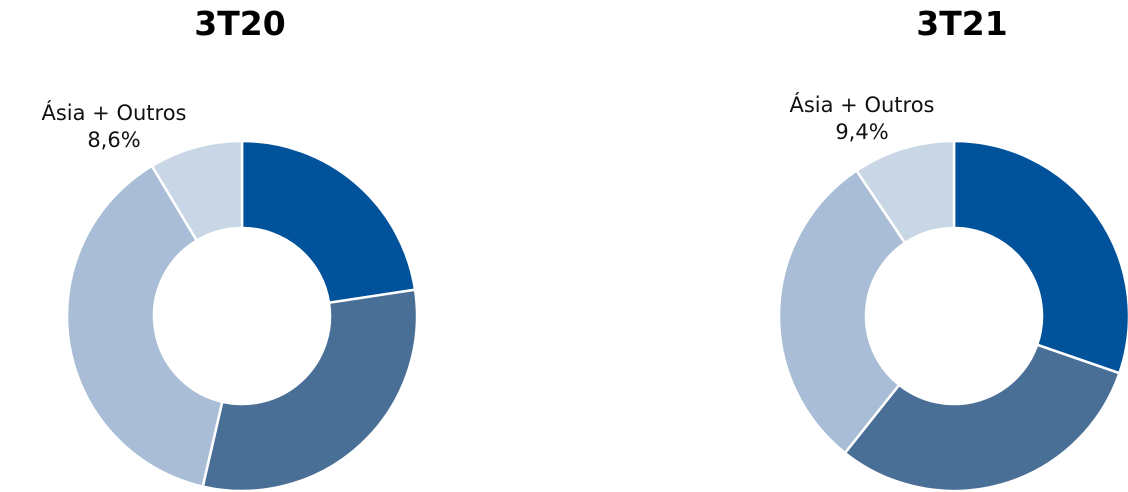  What do you see at coordinates (962, 23) in the screenshot?
I see `chart-title-3t21: 3T21` at bounding box center [962, 23].